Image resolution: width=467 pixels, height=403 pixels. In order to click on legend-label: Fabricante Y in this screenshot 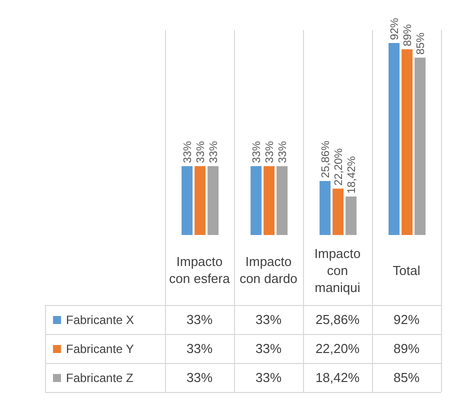, I will do `click(100, 349)`.